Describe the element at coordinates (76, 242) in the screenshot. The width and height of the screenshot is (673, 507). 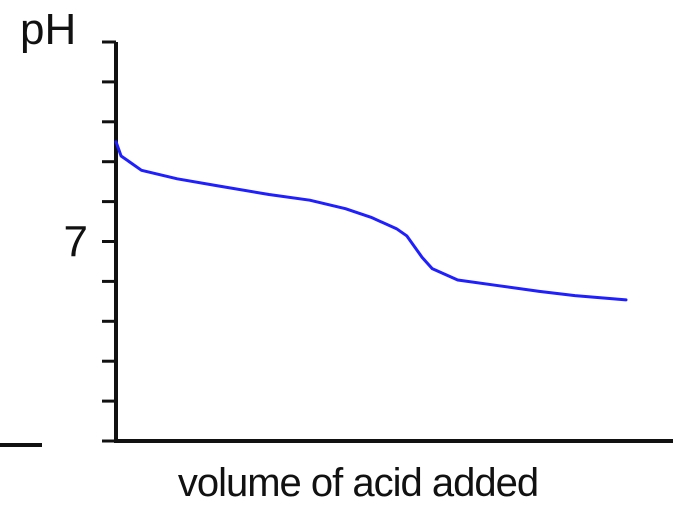
I see `y-tick-label-7: 7` at that location.